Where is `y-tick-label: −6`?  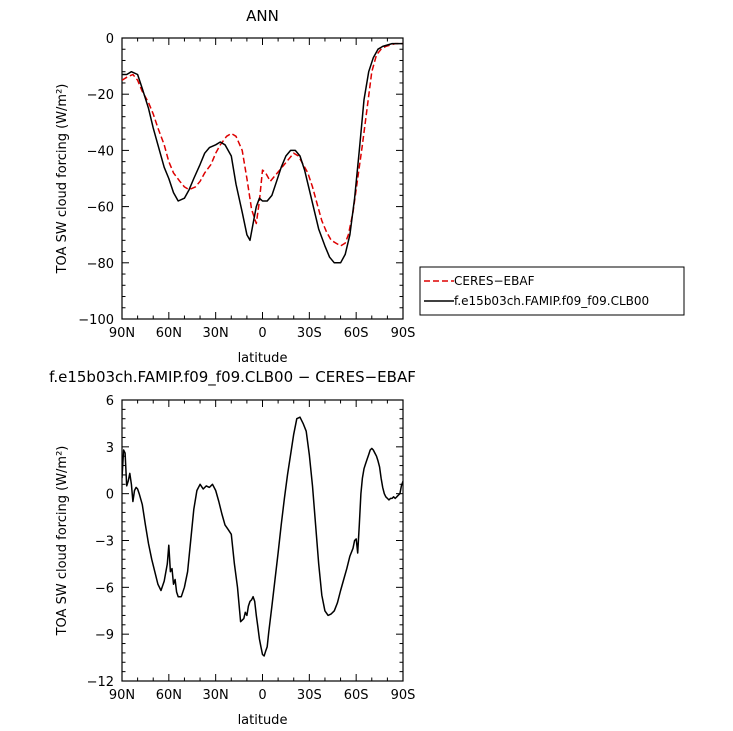 y-tick-label: −6 is located at coordinates (104, 588).